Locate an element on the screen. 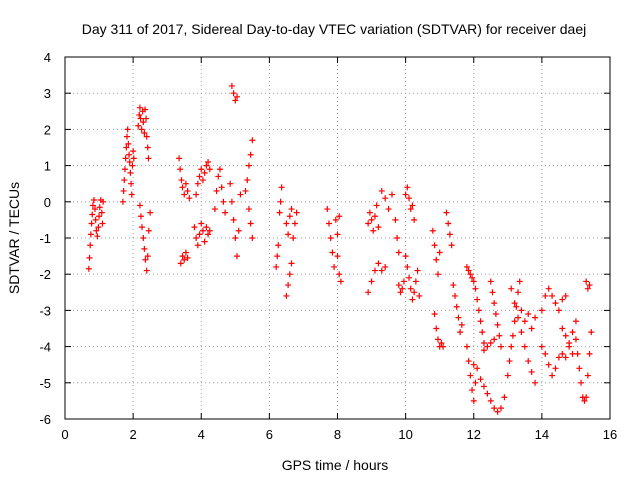  x-tick-label: 16 is located at coordinates (610, 434).